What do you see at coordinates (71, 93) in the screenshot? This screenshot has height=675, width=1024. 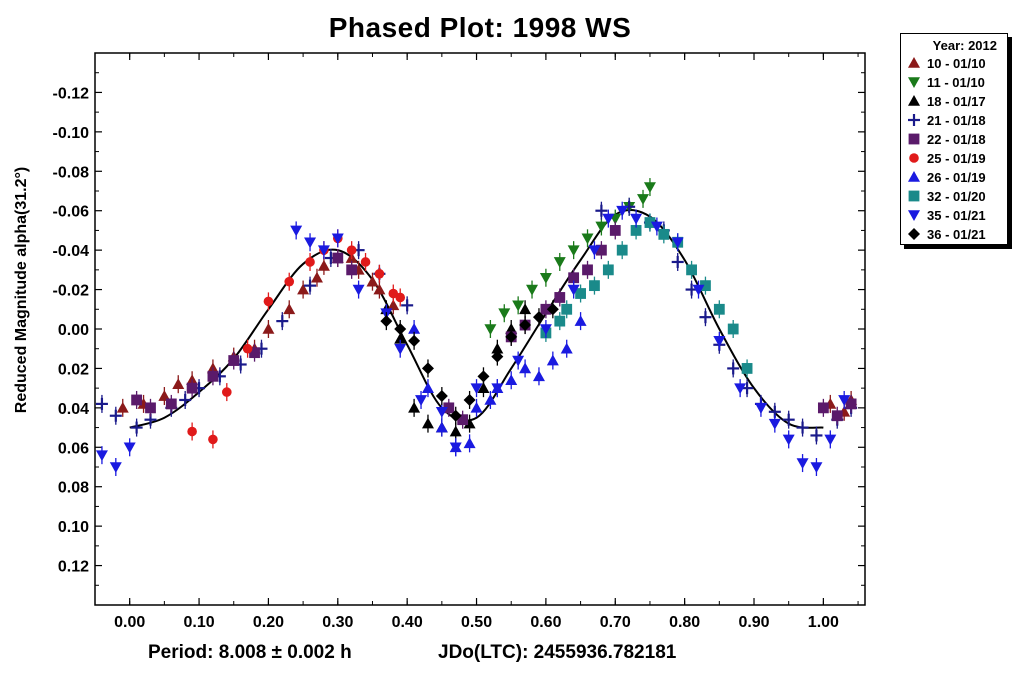 I see `y-tick-label: -0.12` at bounding box center [71, 93].